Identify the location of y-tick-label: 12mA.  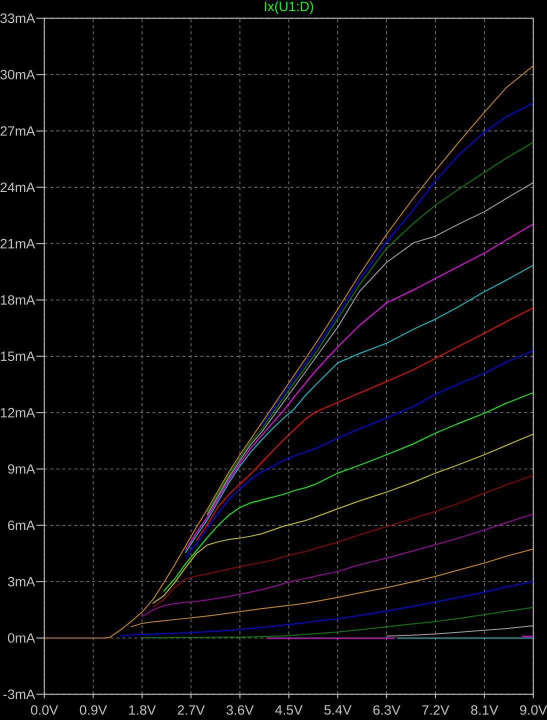
(18, 413).